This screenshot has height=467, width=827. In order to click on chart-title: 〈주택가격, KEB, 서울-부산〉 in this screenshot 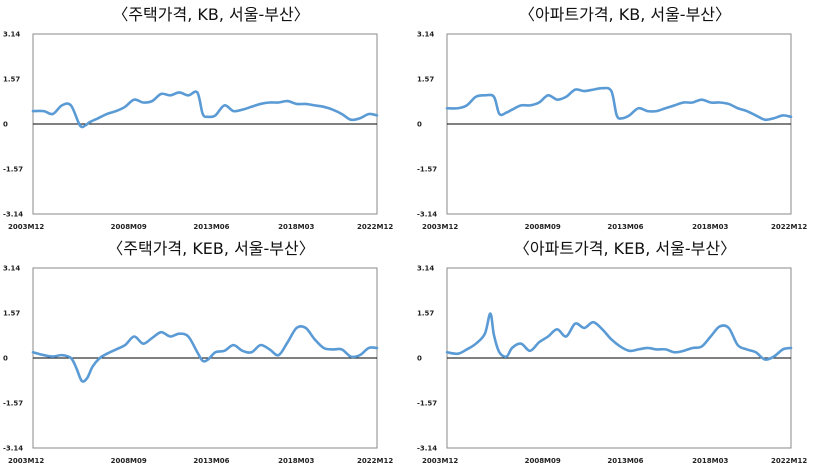, I will do `click(210, 248)`.